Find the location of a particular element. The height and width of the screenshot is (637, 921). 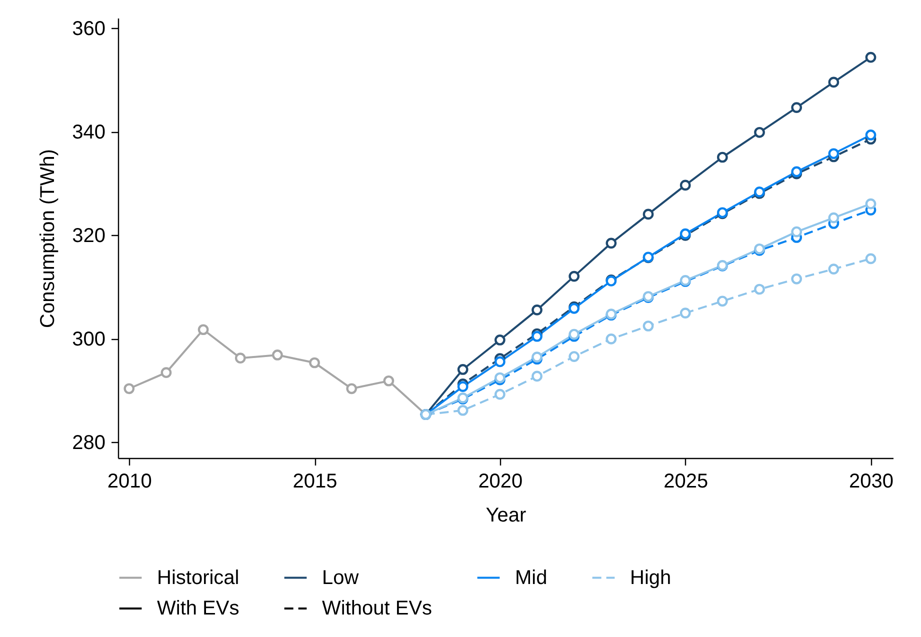

legend-label: Without EVs is located at coordinates (377, 609).